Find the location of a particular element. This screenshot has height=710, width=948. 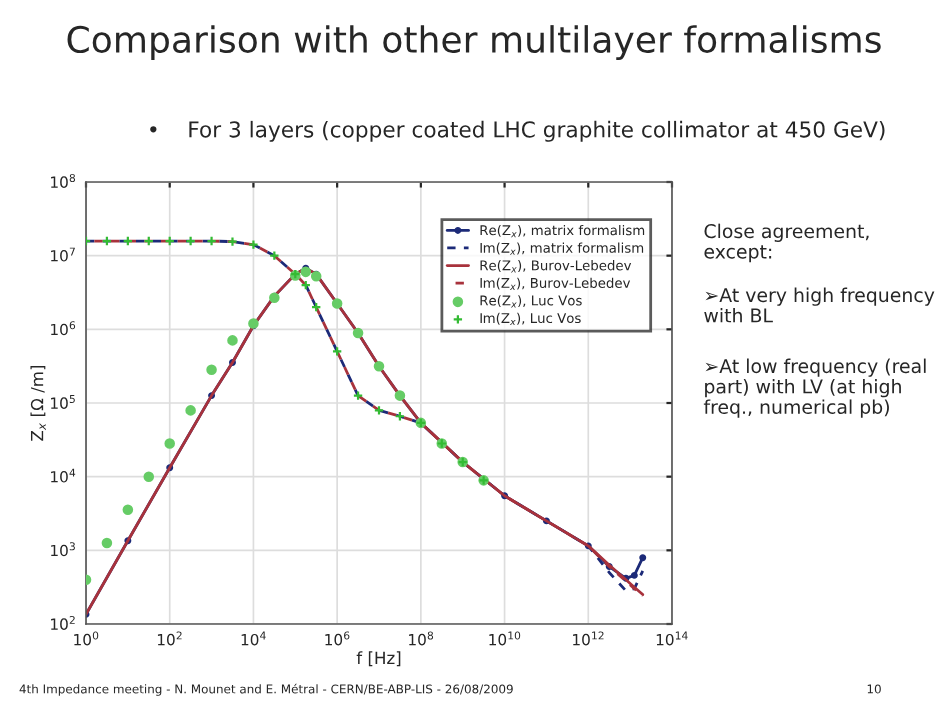

x-axis-title: f [Hz] is located at coordinates (378, 659).